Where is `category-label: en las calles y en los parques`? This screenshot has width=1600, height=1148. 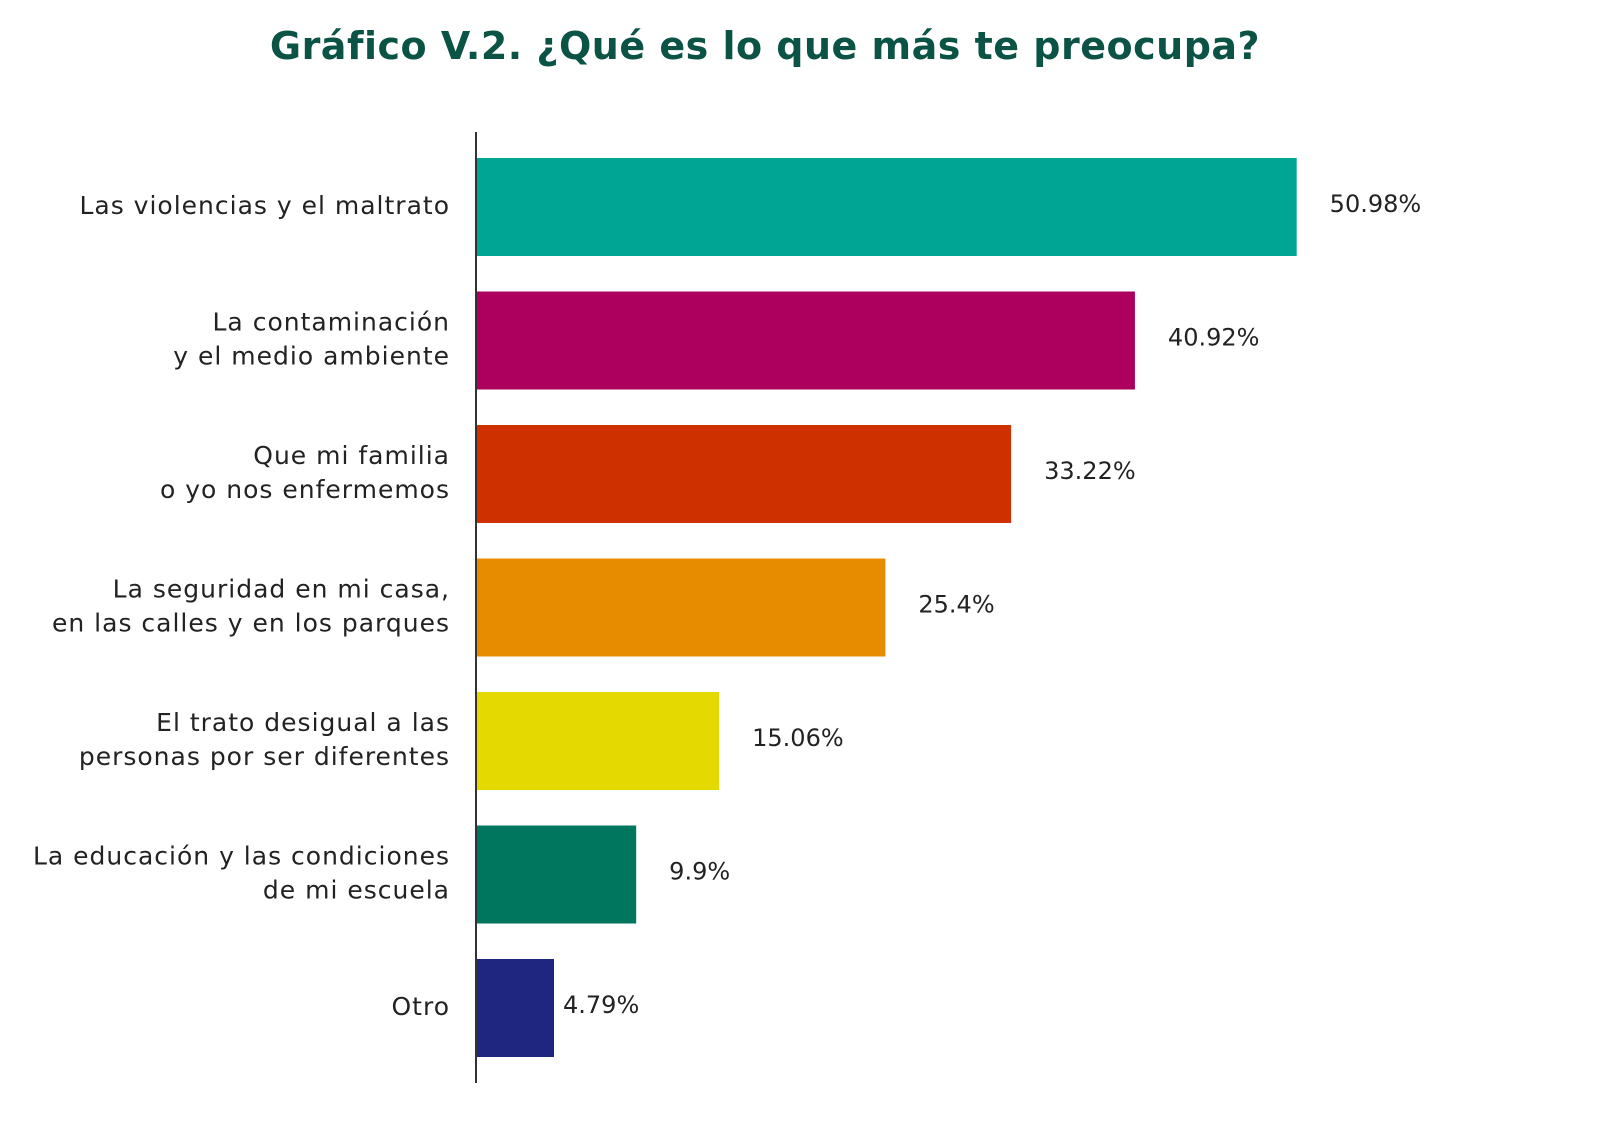
category-label: en las calles y en los parques is located at coordinates (251, 623).